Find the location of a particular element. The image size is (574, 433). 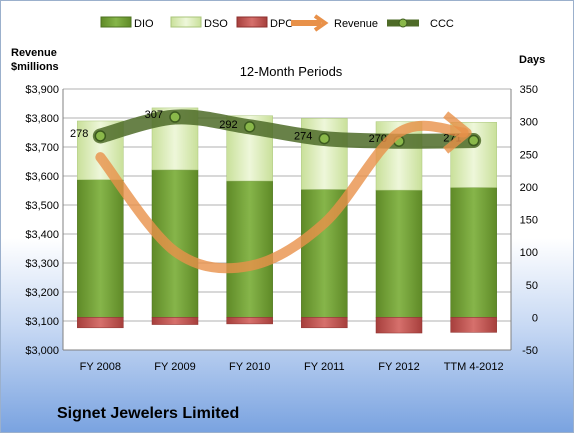

x-tick-label: FY 2011 is located at coordinates (324, 367).